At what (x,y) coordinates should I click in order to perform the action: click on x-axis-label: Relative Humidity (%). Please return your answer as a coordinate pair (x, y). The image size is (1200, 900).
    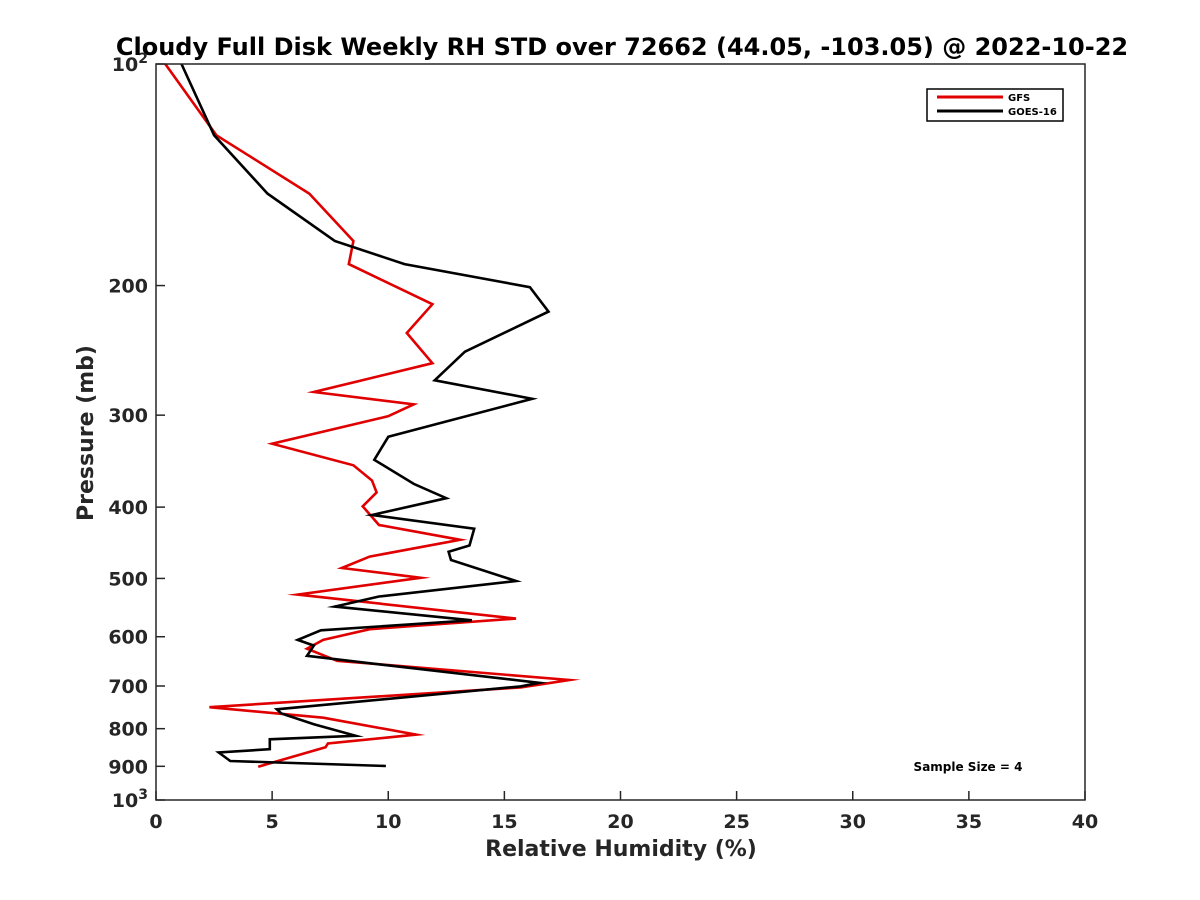
    Looking at the image, I should click on (621, 849).